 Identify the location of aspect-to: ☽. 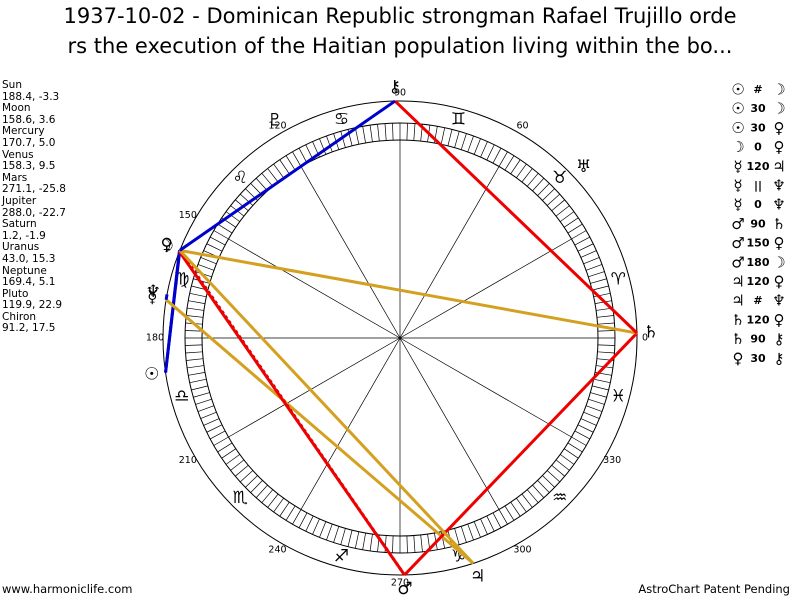
(778, 90).